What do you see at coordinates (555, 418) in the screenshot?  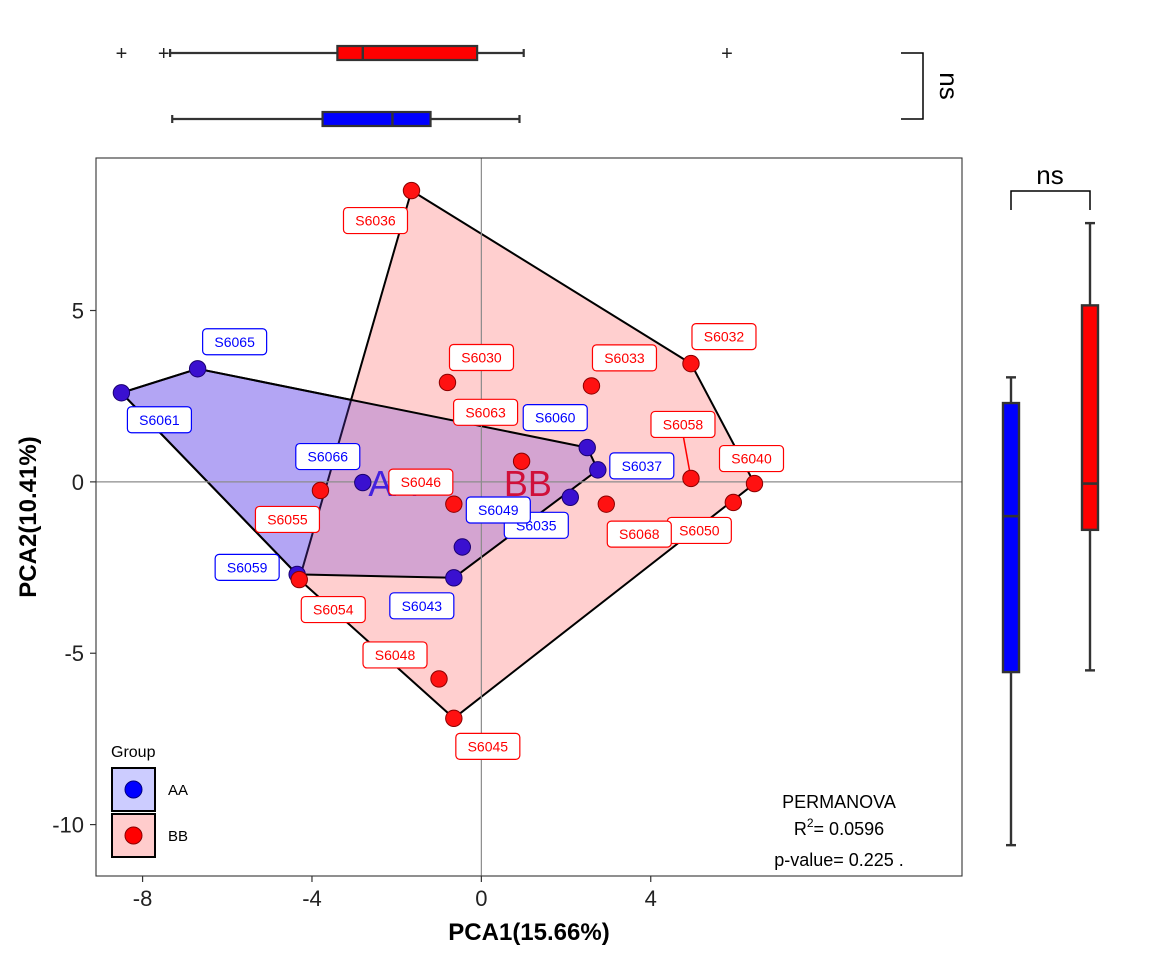 I see `label-text-s6060: S6060` at bounding box center [555, 418].